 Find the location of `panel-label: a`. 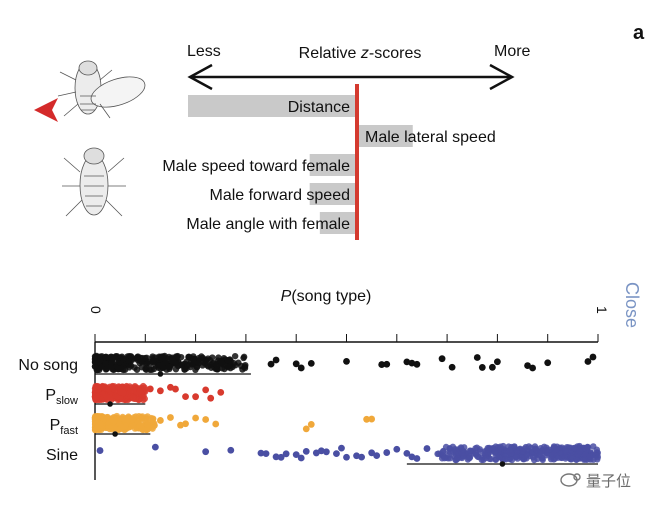

panel-label: a is located at coordinates (639, 33).